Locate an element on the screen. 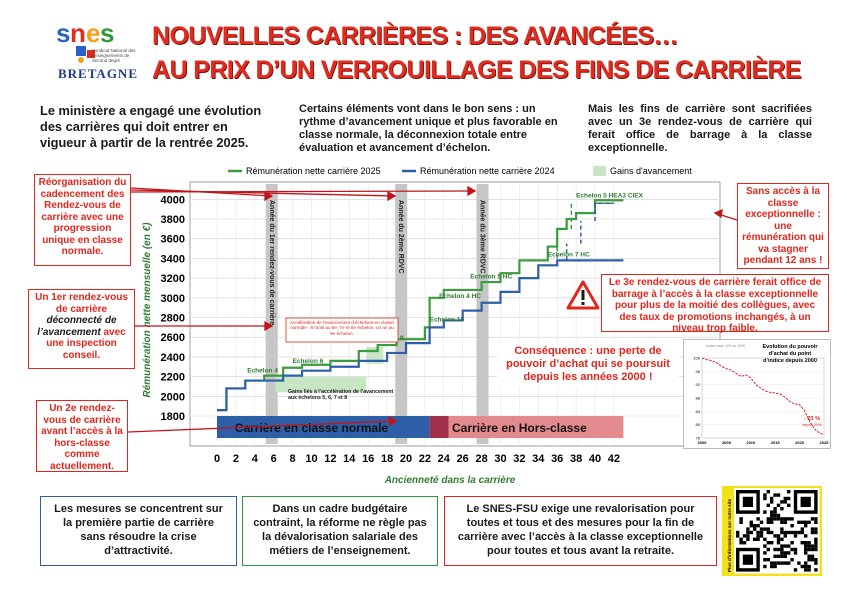 This screenshot has height=589, width=847. x-axis-label: Ancienneté dans la carrière is located at coordinates (450, 480).